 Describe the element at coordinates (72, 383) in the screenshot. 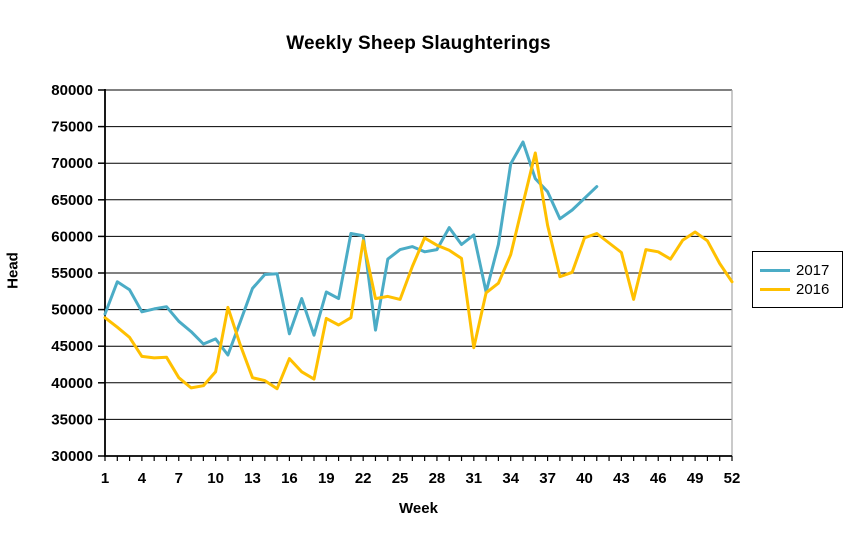

I see `y-tick-label: 40000` at that location.